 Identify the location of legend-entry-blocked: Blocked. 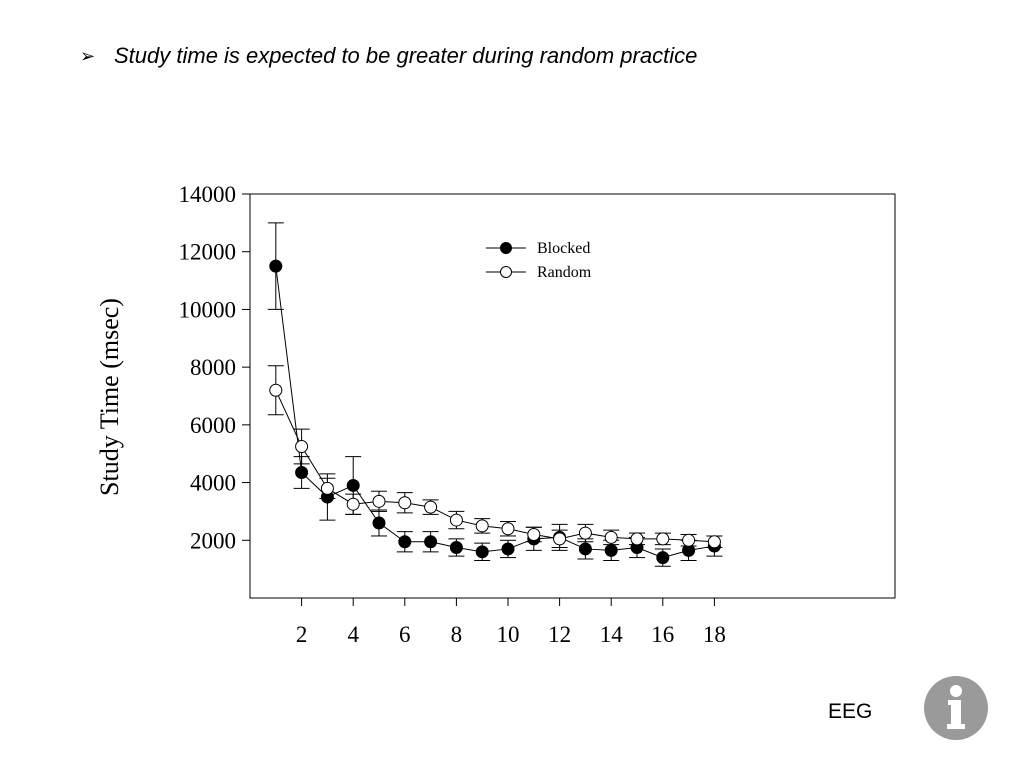
(538, 248).